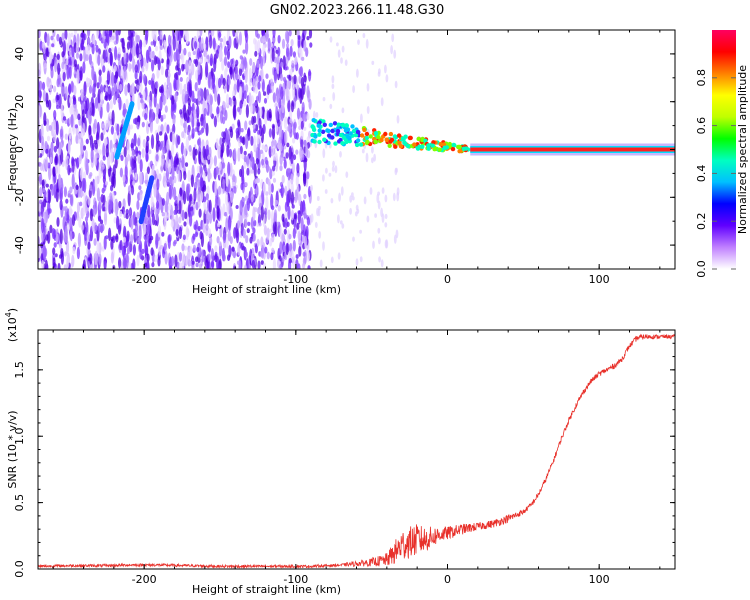 Image resolution: width=750 pixels, height=600 pixels. I want to click on snr-x-tick-label: 100, so click(599, 579).